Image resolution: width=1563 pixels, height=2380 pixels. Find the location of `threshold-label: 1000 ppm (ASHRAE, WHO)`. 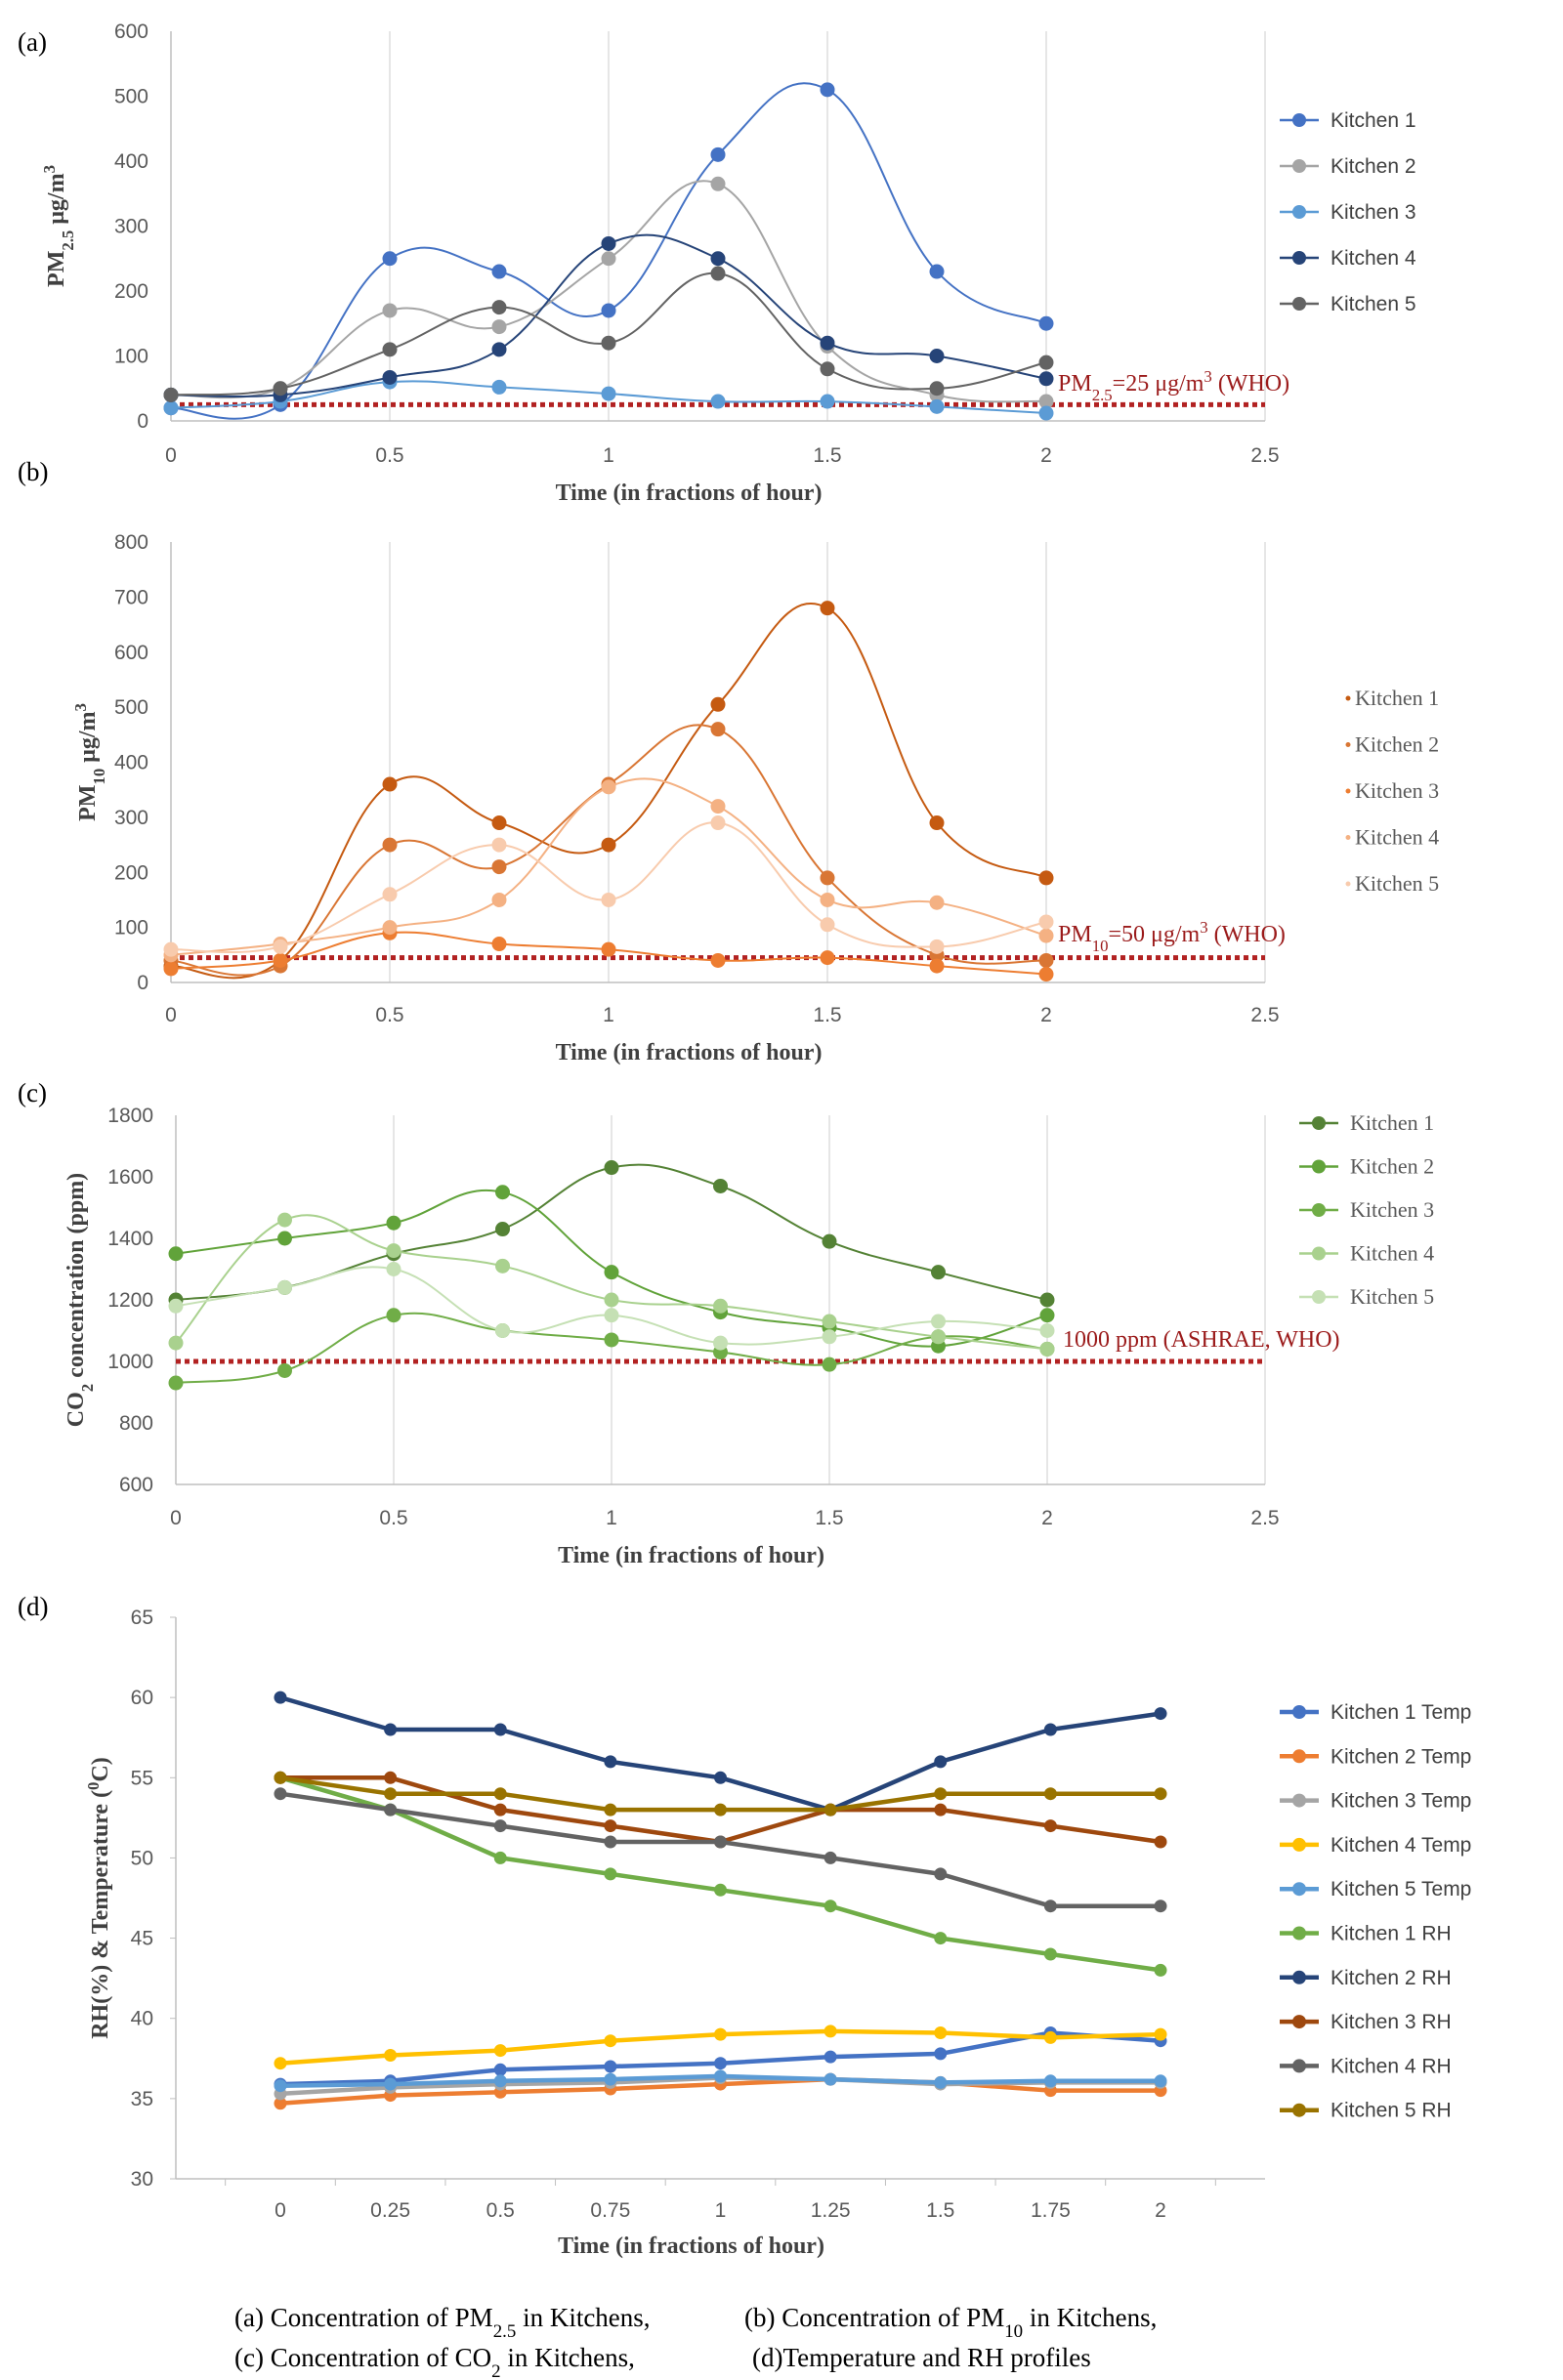

threshold-label: 1000 ppm (ASHRAE, WHO) is located at coordinates (1201, 1340).